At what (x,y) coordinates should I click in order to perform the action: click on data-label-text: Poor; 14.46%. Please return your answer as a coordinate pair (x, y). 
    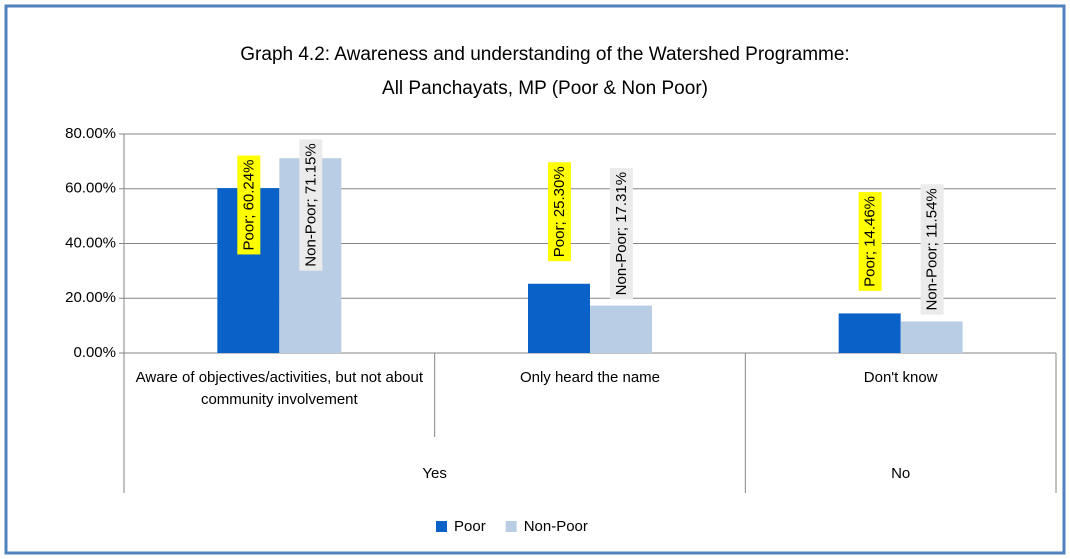
    Looking at the image, I should click on (870, 241).